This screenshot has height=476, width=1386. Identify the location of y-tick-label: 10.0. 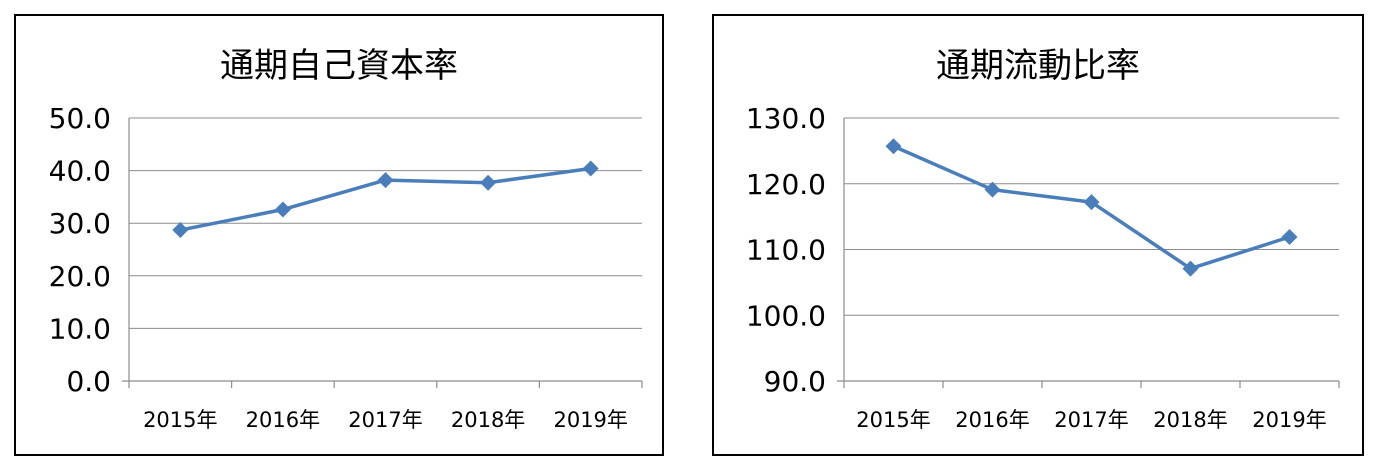
(80, 328).